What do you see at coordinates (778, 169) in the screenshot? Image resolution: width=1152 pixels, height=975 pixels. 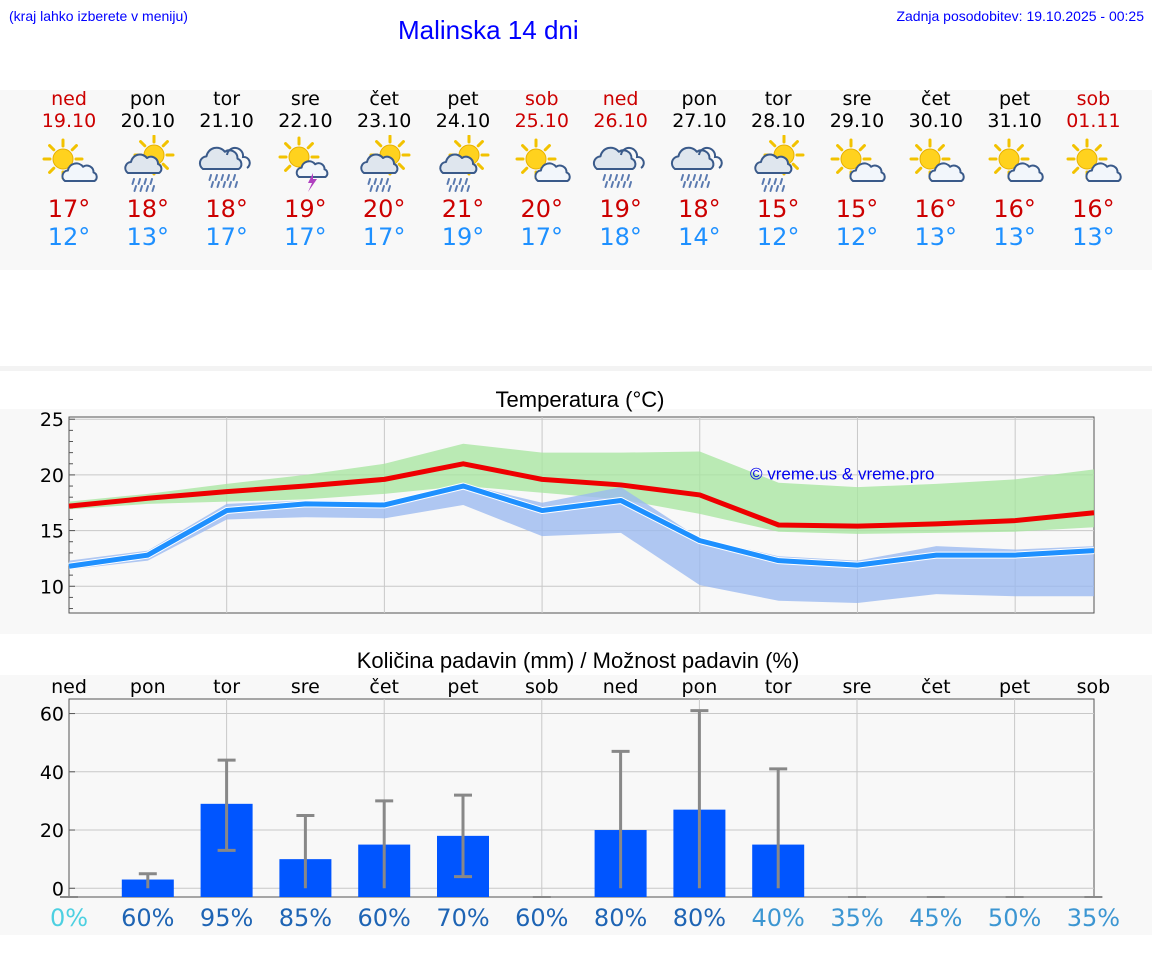 I see `forecast-day-9: tor 28.10 15° 12°` at bounding box center [778, 169].